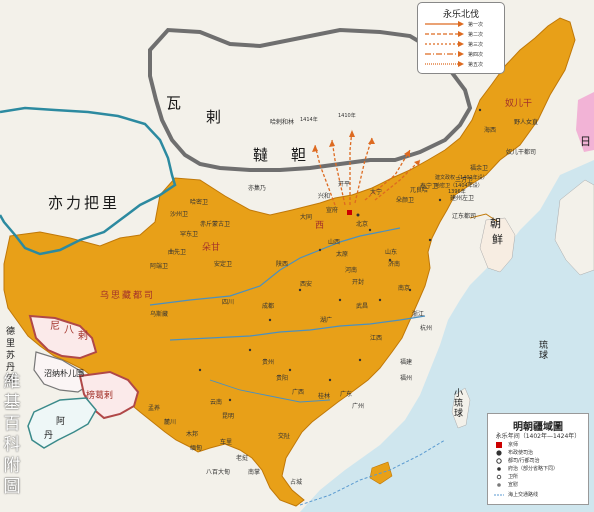  Describe the element at coordinates (351, 270) in the screenshot. I see `place-label: 河南` at that location.